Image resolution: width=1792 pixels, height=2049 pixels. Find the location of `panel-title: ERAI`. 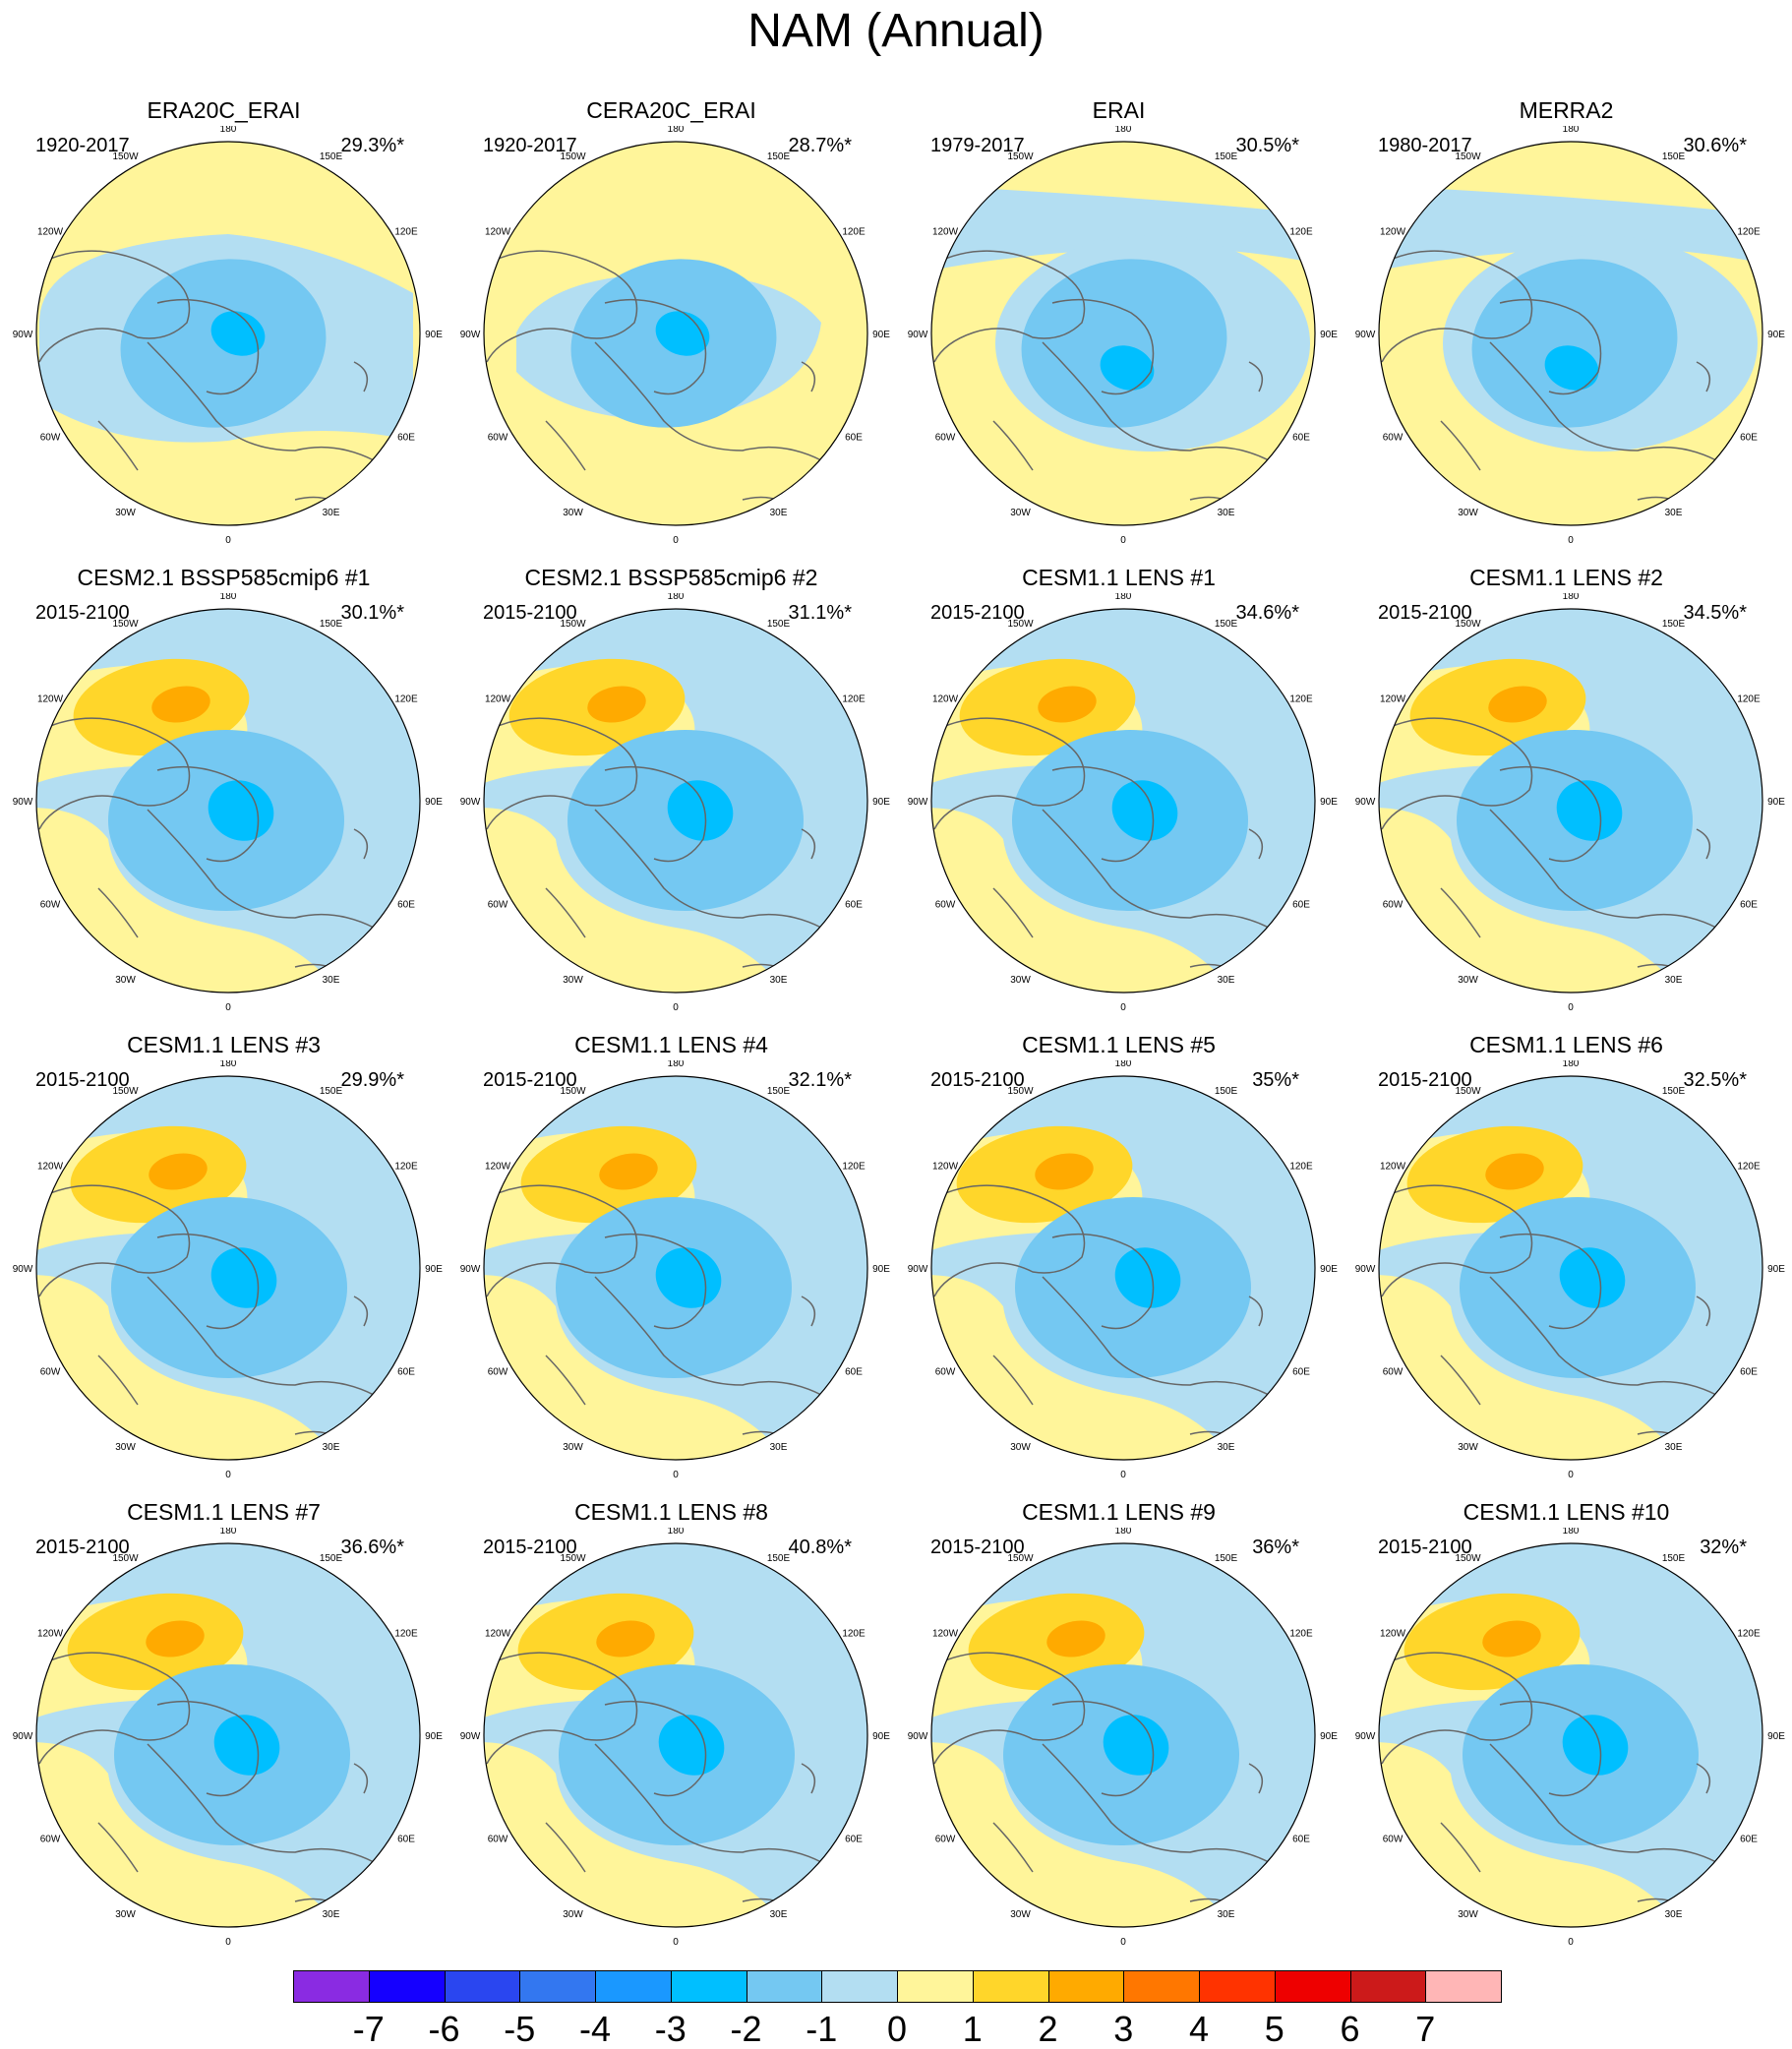

panel-title: ERAI is located at coordinates (1119, 110).